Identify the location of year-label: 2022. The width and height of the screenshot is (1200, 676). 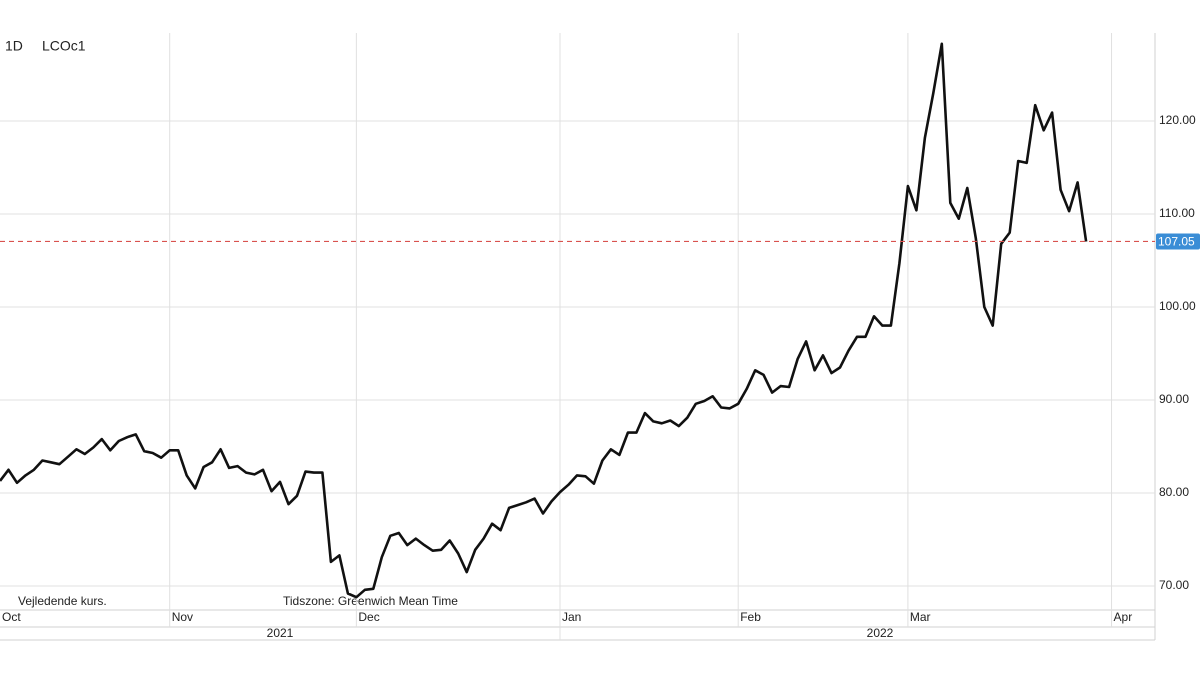
(880, 633).